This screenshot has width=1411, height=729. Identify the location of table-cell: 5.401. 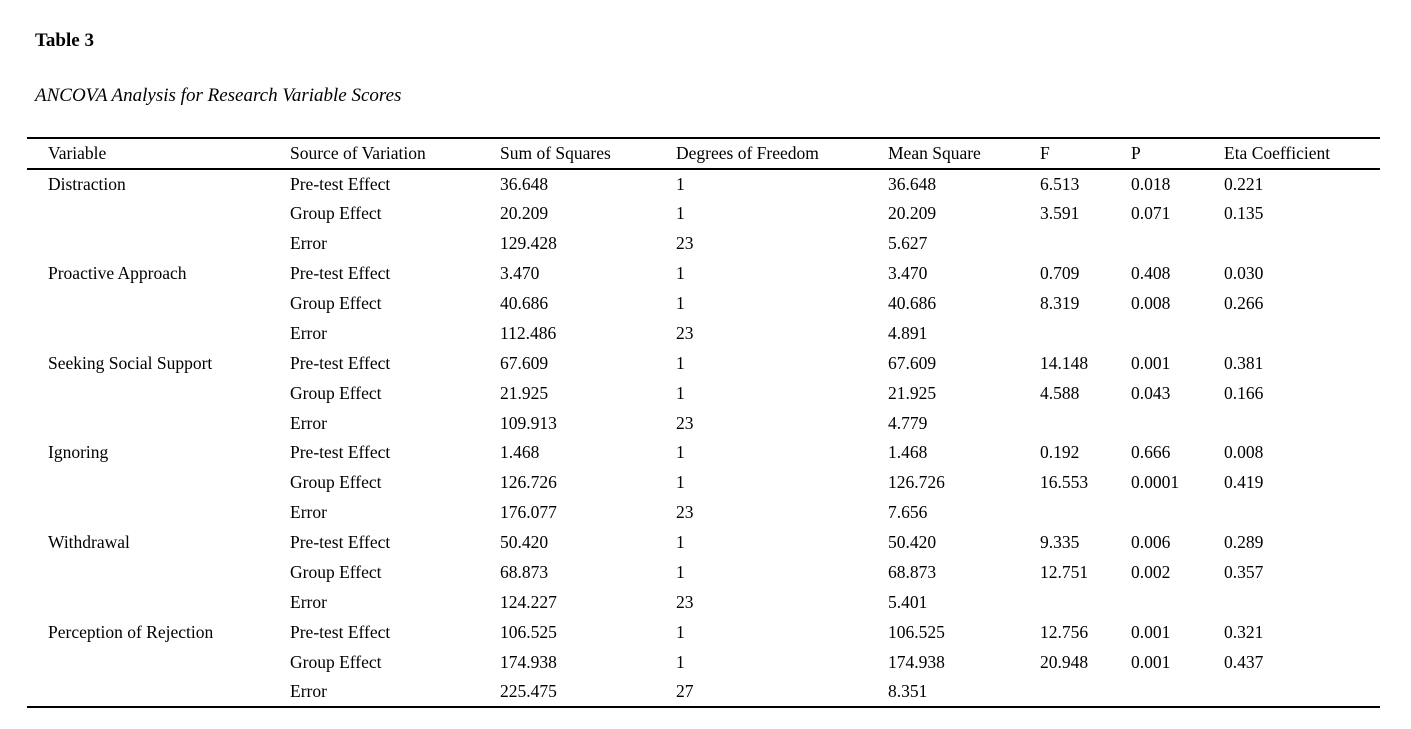
(908, 601).